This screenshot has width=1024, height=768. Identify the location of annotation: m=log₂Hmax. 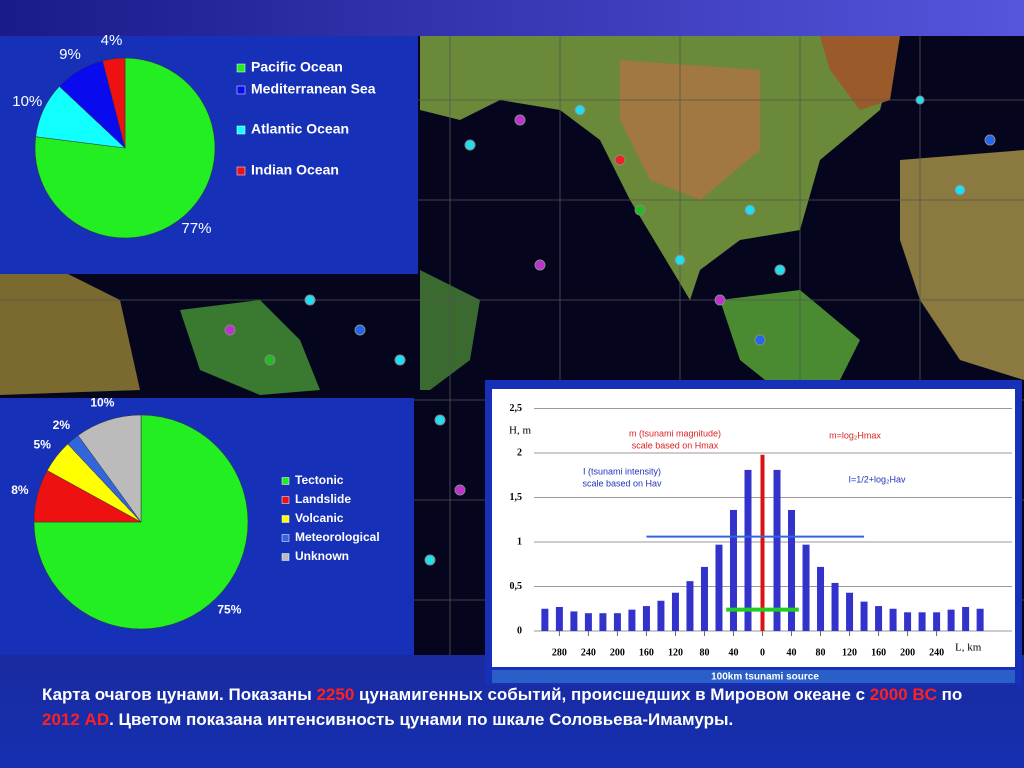
(855, 435).